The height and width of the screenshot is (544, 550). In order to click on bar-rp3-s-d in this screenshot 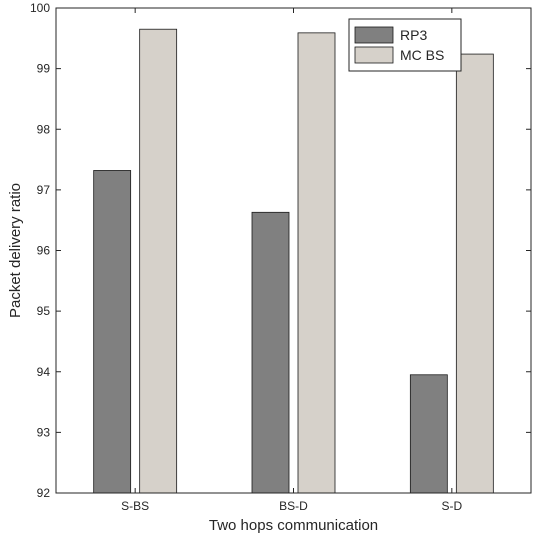, I will do `click(428, 434)`.